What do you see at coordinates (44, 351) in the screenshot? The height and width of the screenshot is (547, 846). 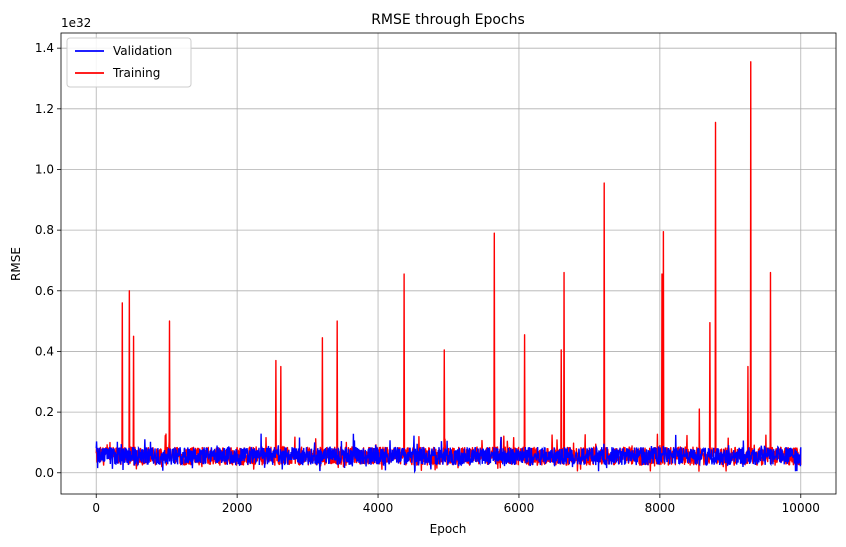 I see `y-tick-label: 0.4` at bounding box center [44, 351].